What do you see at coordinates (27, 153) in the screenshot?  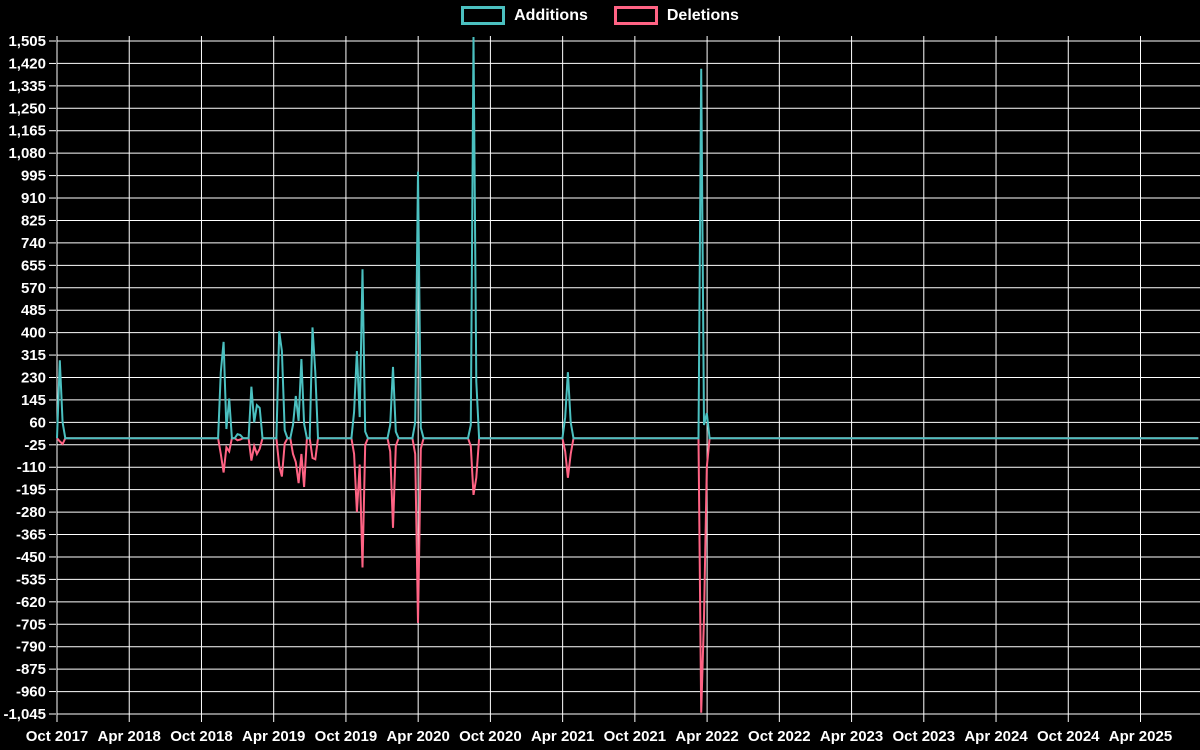 I see `y-tick-label: 1,080` at bounding box center [27, 153].